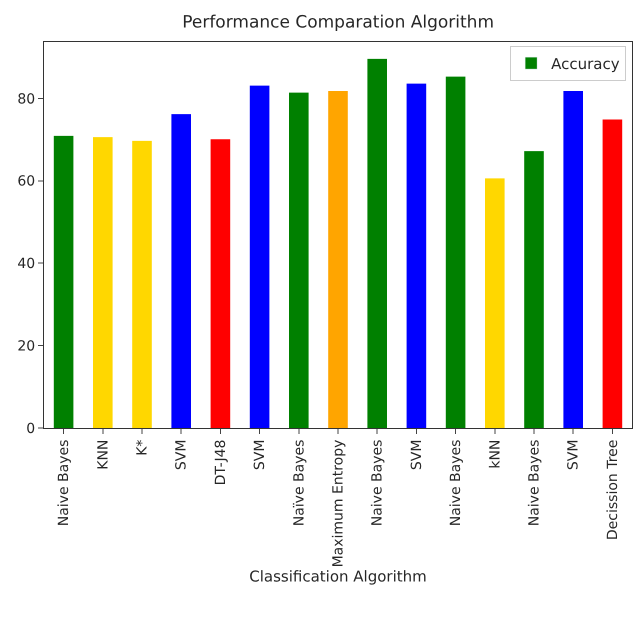 The height and width of the screenshot is (624, 638). I want to click on x-tick-label: K*, so click(142, 448).